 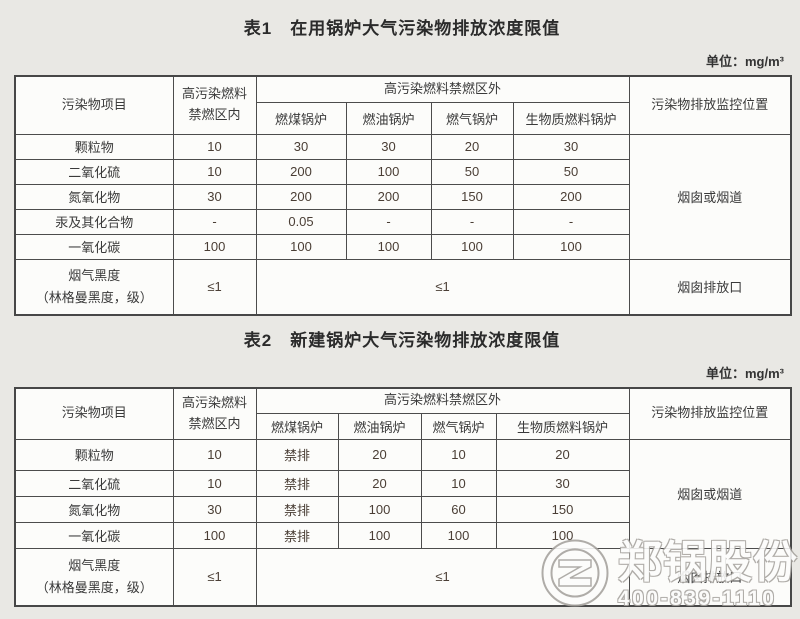 What do you see at coordinates (94, 221) in the screenshot?
I see `cell-pollutant: 汞及其化合物` at bounding box center [94, 221].